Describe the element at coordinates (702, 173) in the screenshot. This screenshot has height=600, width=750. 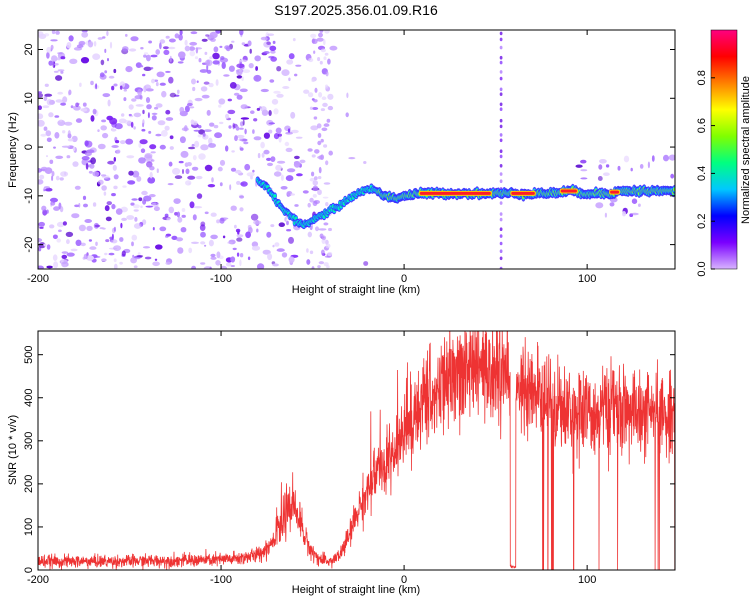
I see `colorbar-tick-label: 0.4` at that location.